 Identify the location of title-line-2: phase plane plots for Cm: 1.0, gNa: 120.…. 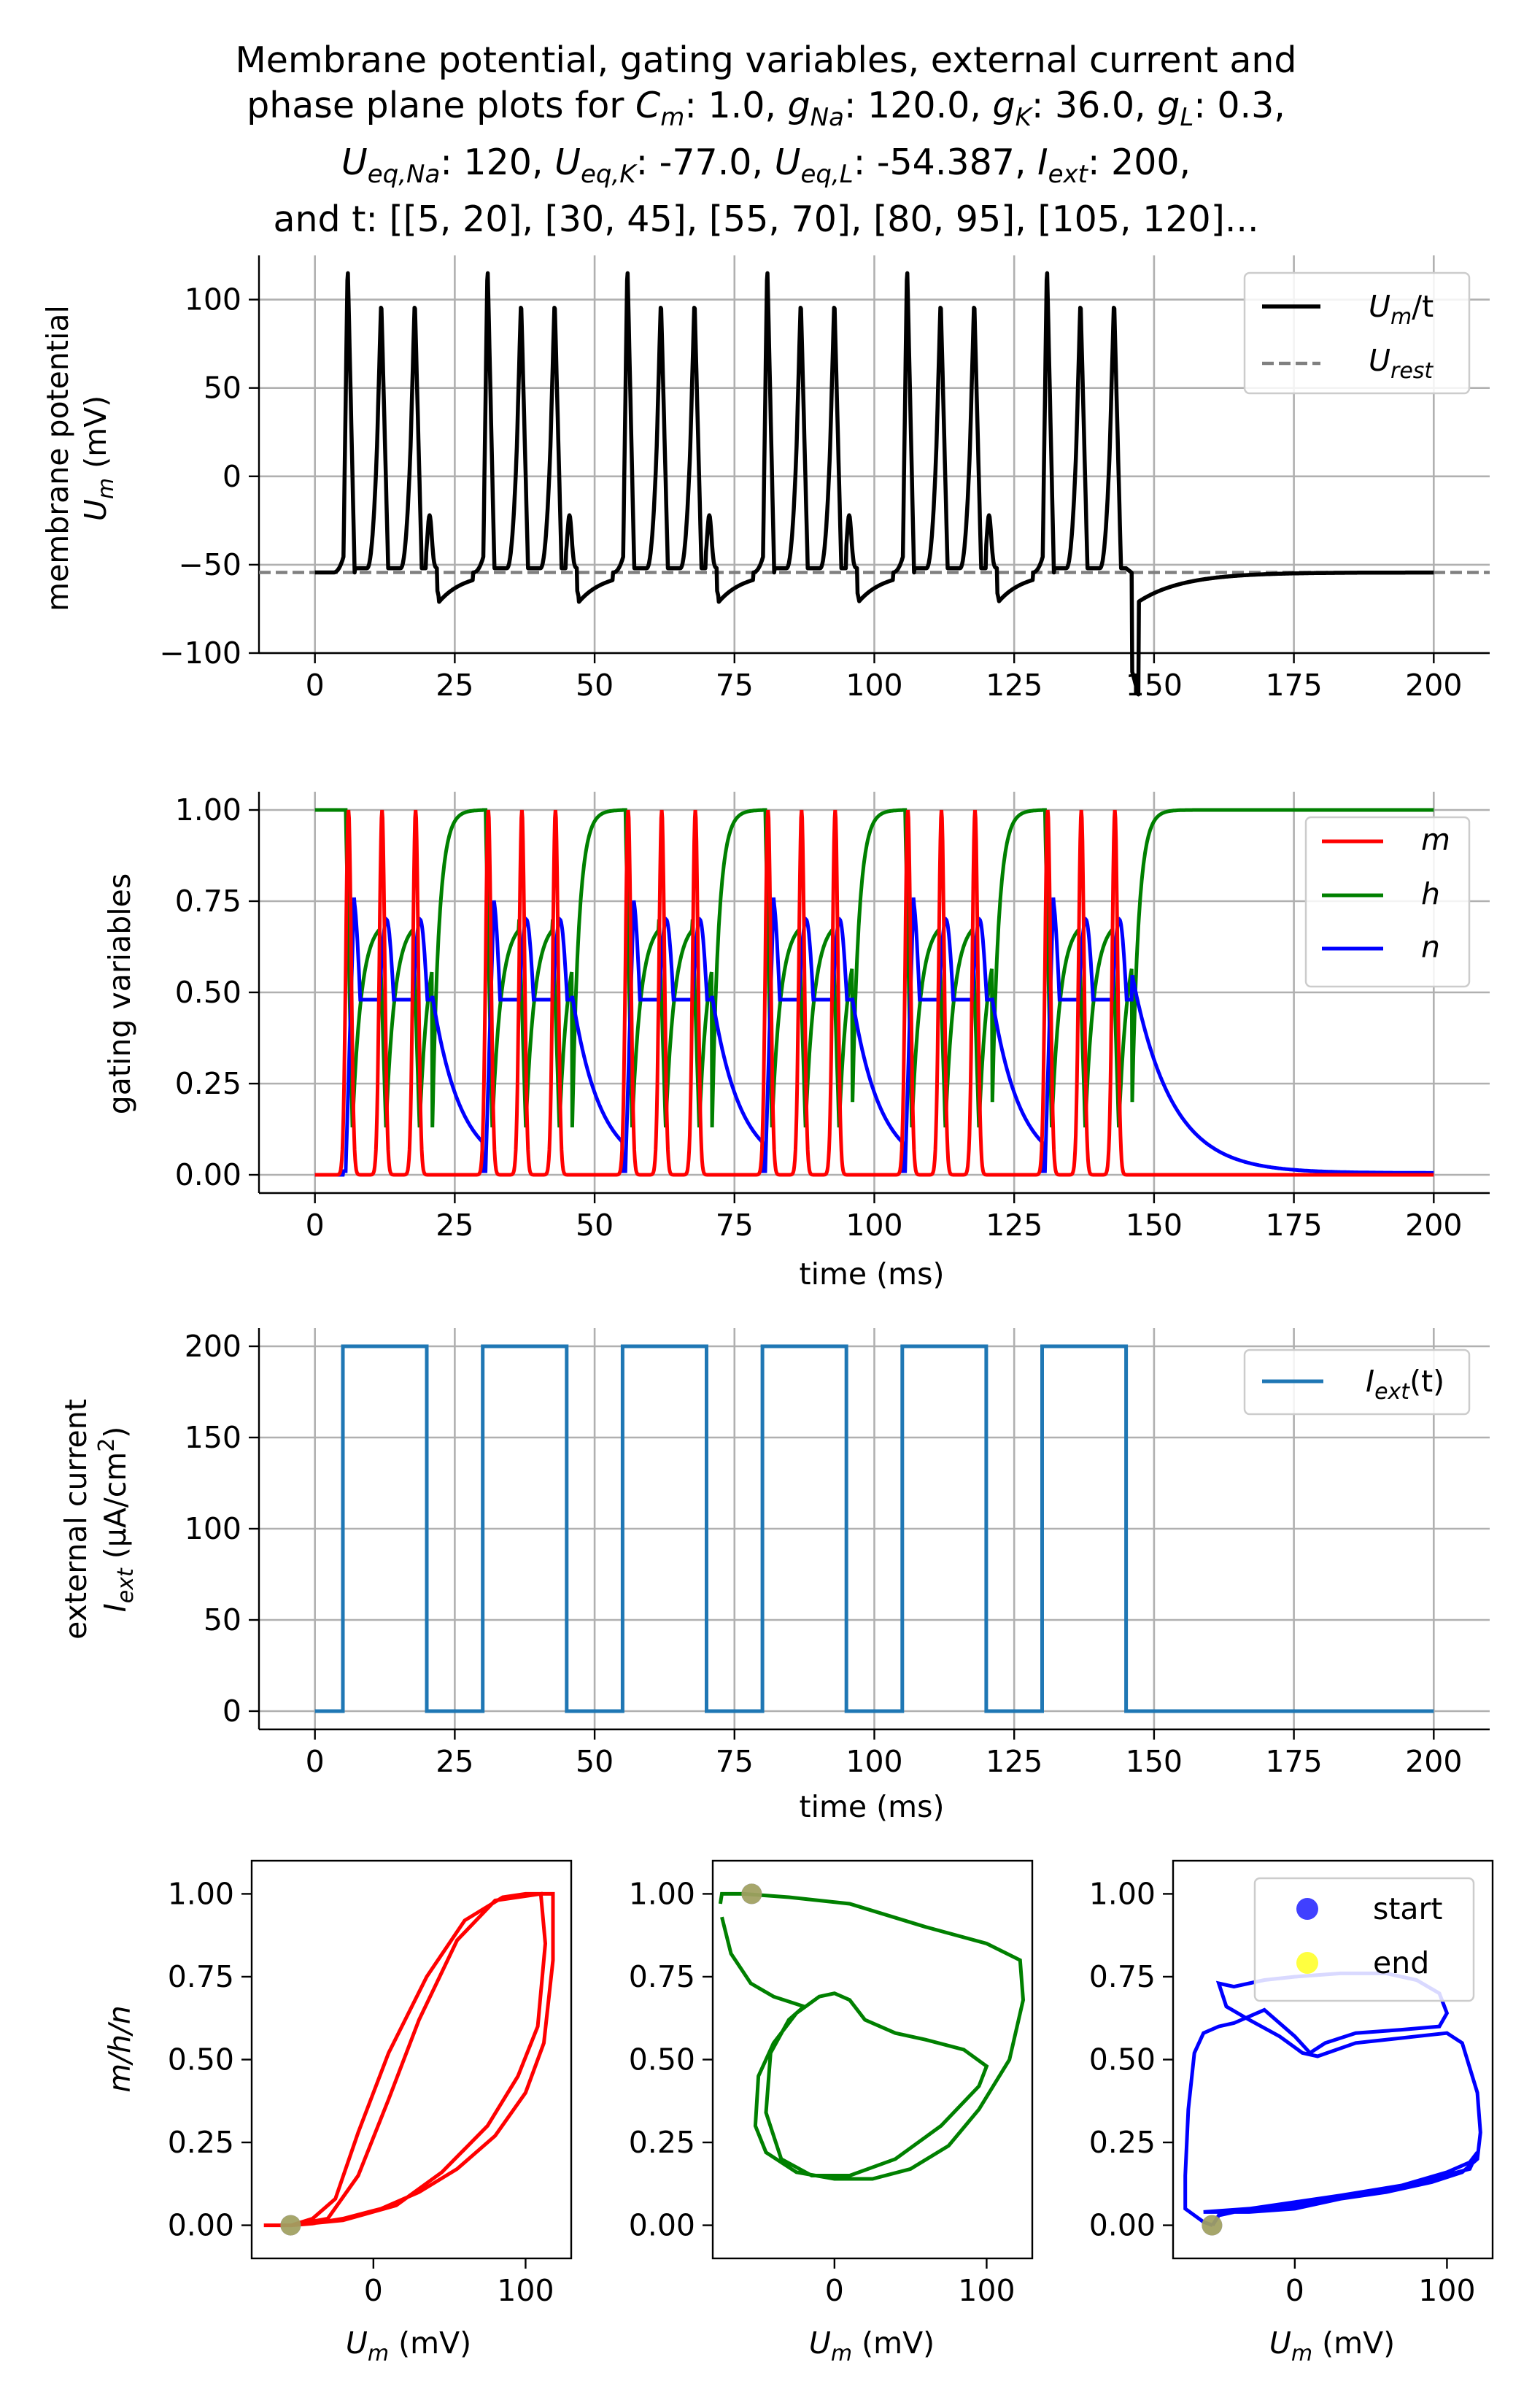
(766, 108).